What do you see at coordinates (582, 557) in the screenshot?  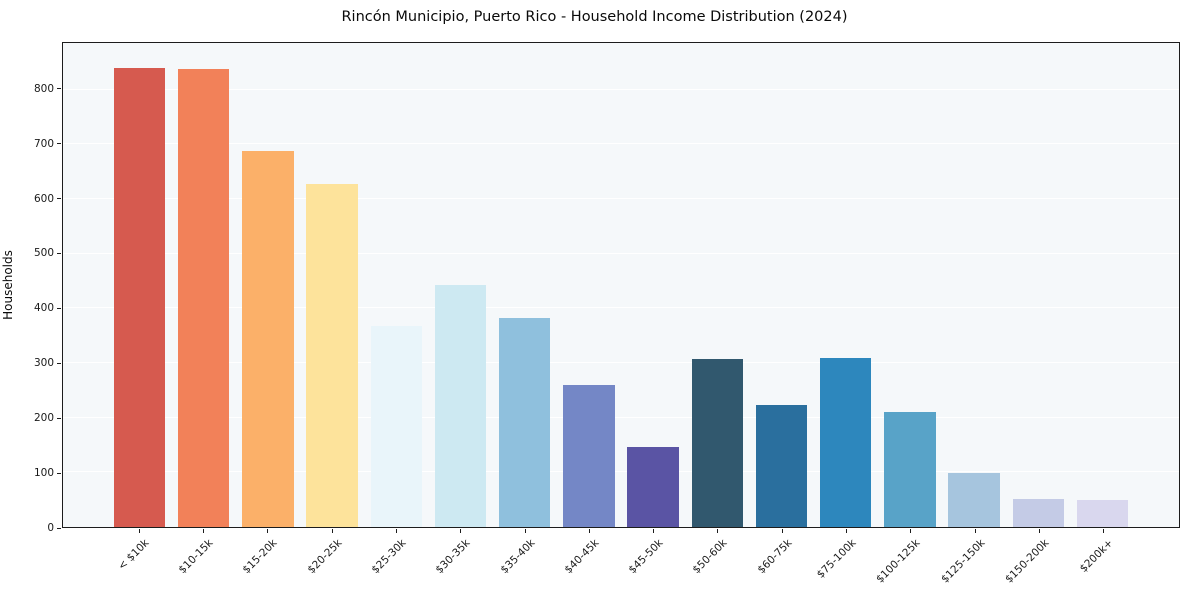 I see `x-tick-label: $40-45k` at bounding box center [582, 557].